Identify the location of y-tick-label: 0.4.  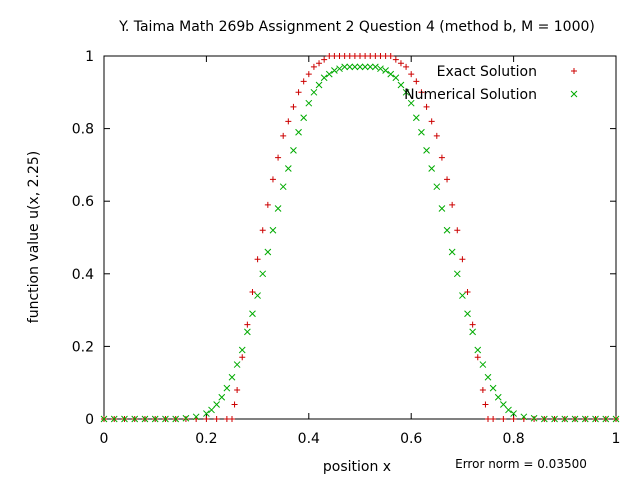
(83, 275).